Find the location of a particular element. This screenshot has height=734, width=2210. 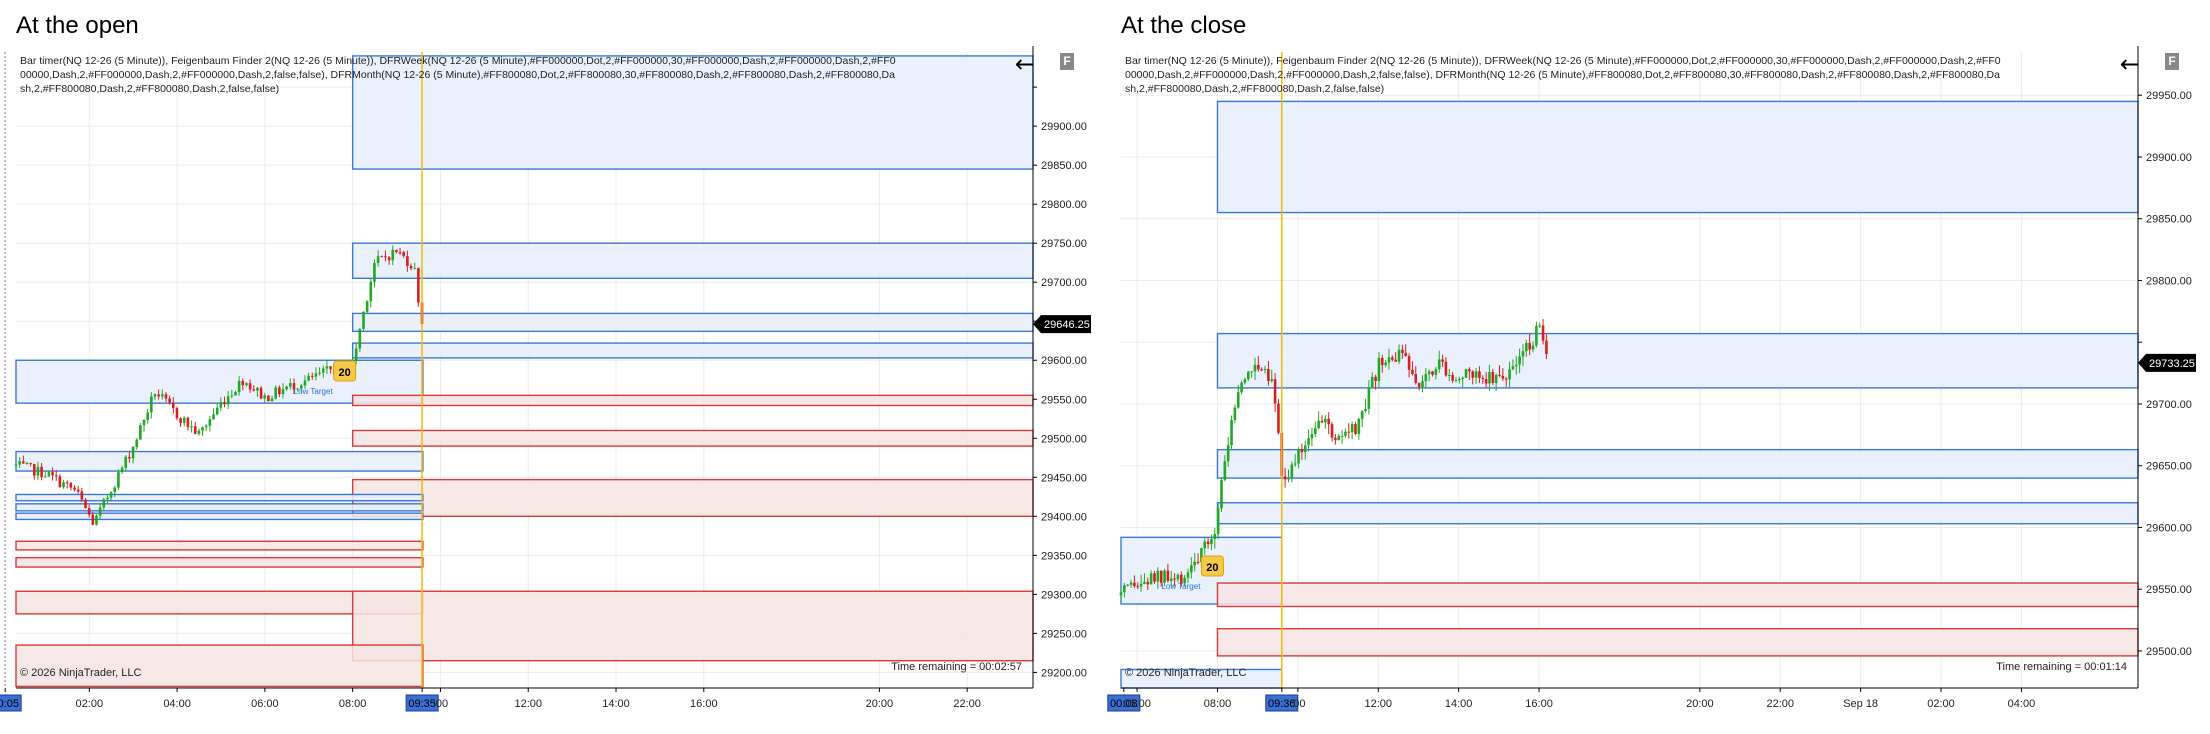

y-tick-label: 29600.00 is located at coordinates (2169, 528).